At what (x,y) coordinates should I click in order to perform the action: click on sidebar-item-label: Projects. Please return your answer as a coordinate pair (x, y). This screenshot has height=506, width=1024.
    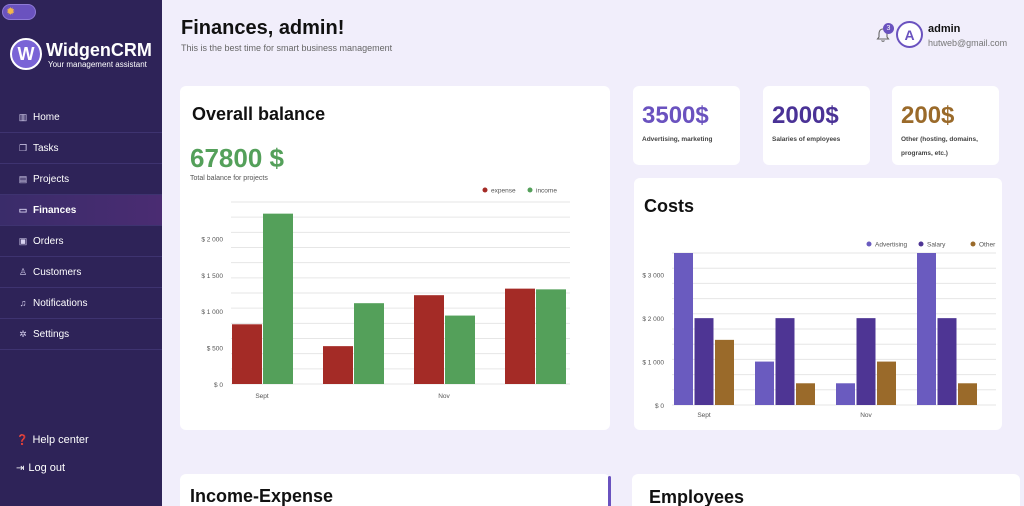
    Looking at the image, I should click on (51, 179).